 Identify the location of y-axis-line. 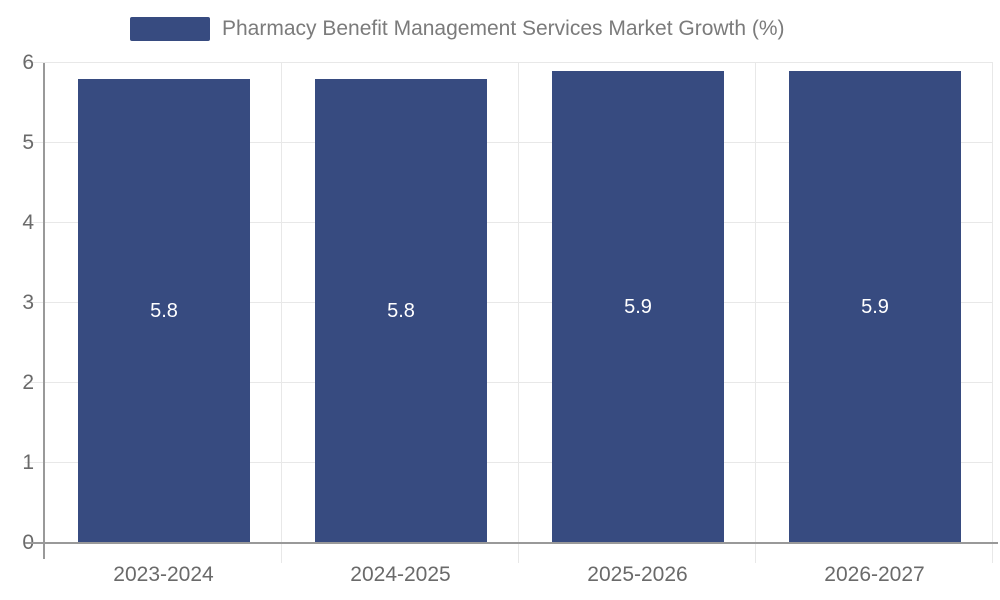
(44, 311).